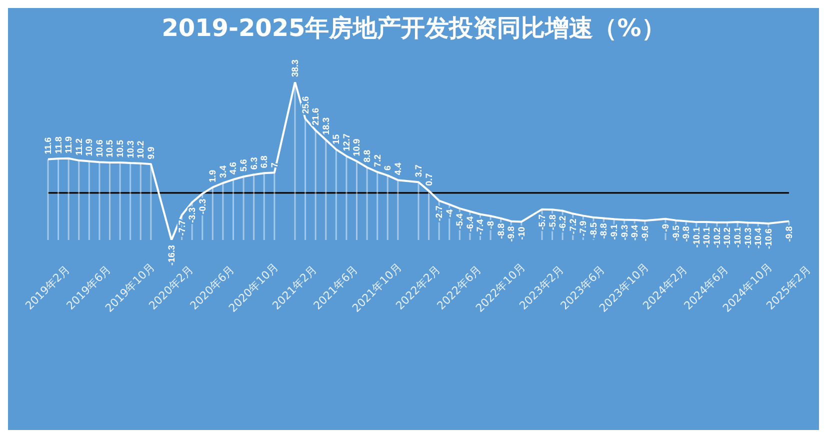  What do you see at coordinates (315, 117) in the screenshot?
I see `data-label: 21.6` at bounding box center [315, 117].